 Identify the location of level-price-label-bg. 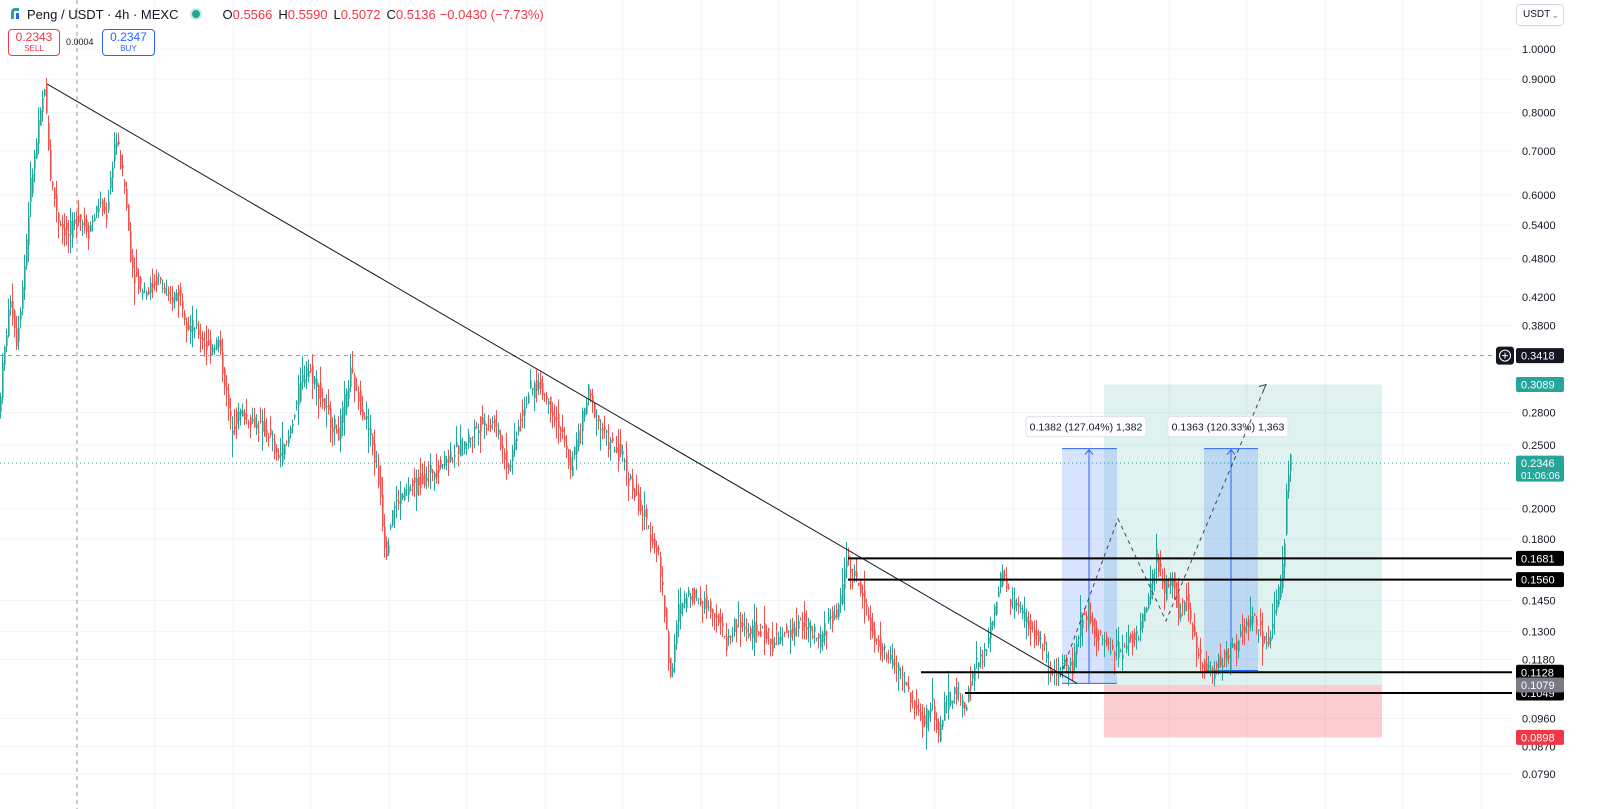
(1540, 672).